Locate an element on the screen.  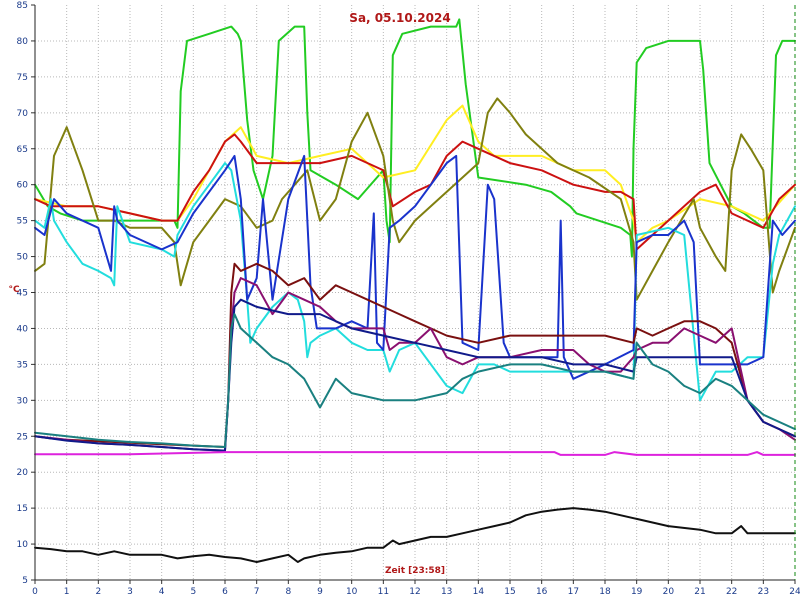
x-tick-label: 10 is located at coordinates (352, 592).